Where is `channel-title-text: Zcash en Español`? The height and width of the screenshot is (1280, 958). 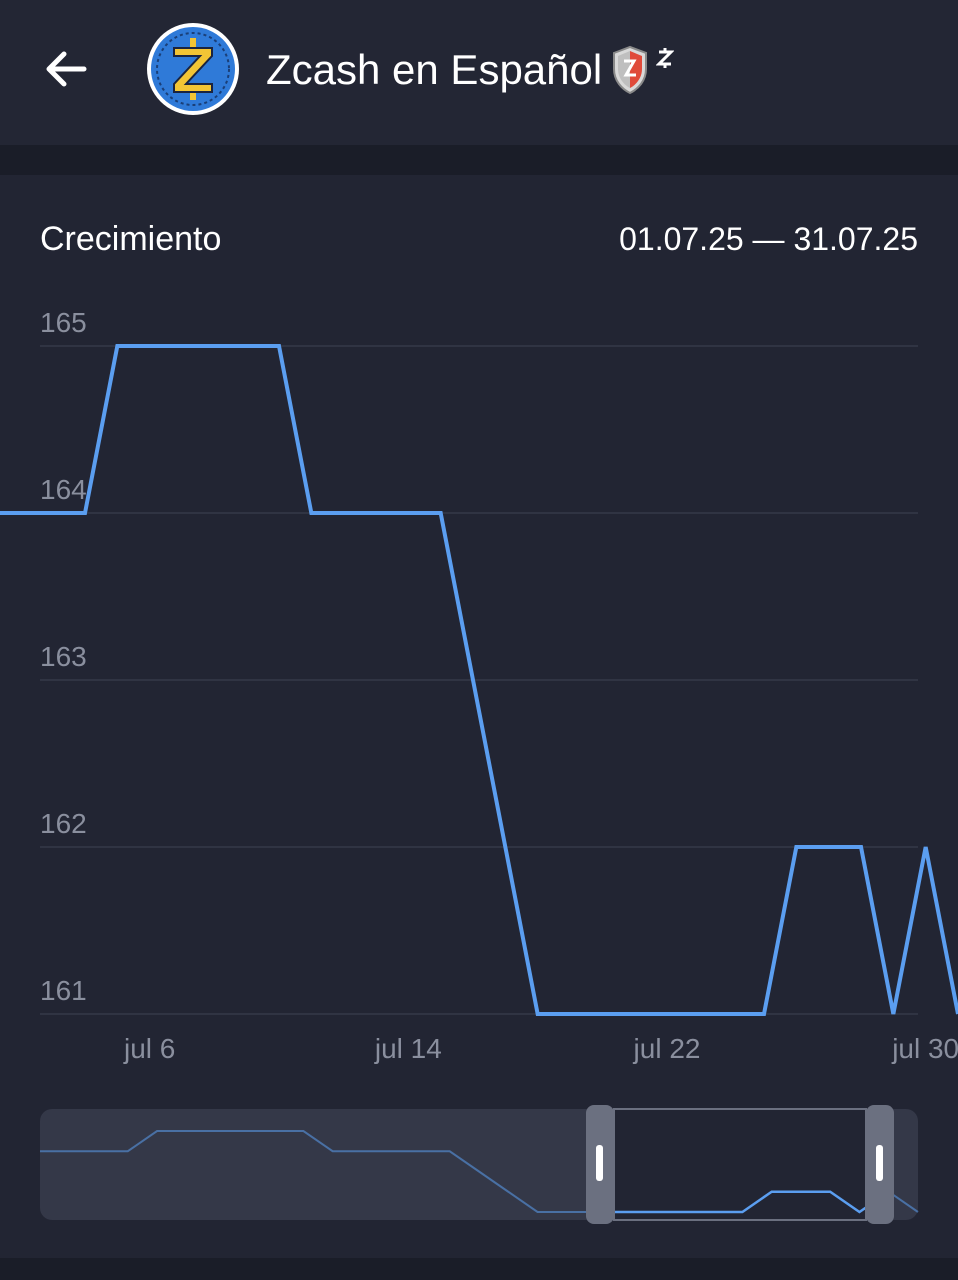
channel-title-text: Zcash en Español is located at coordinates (434, 69).